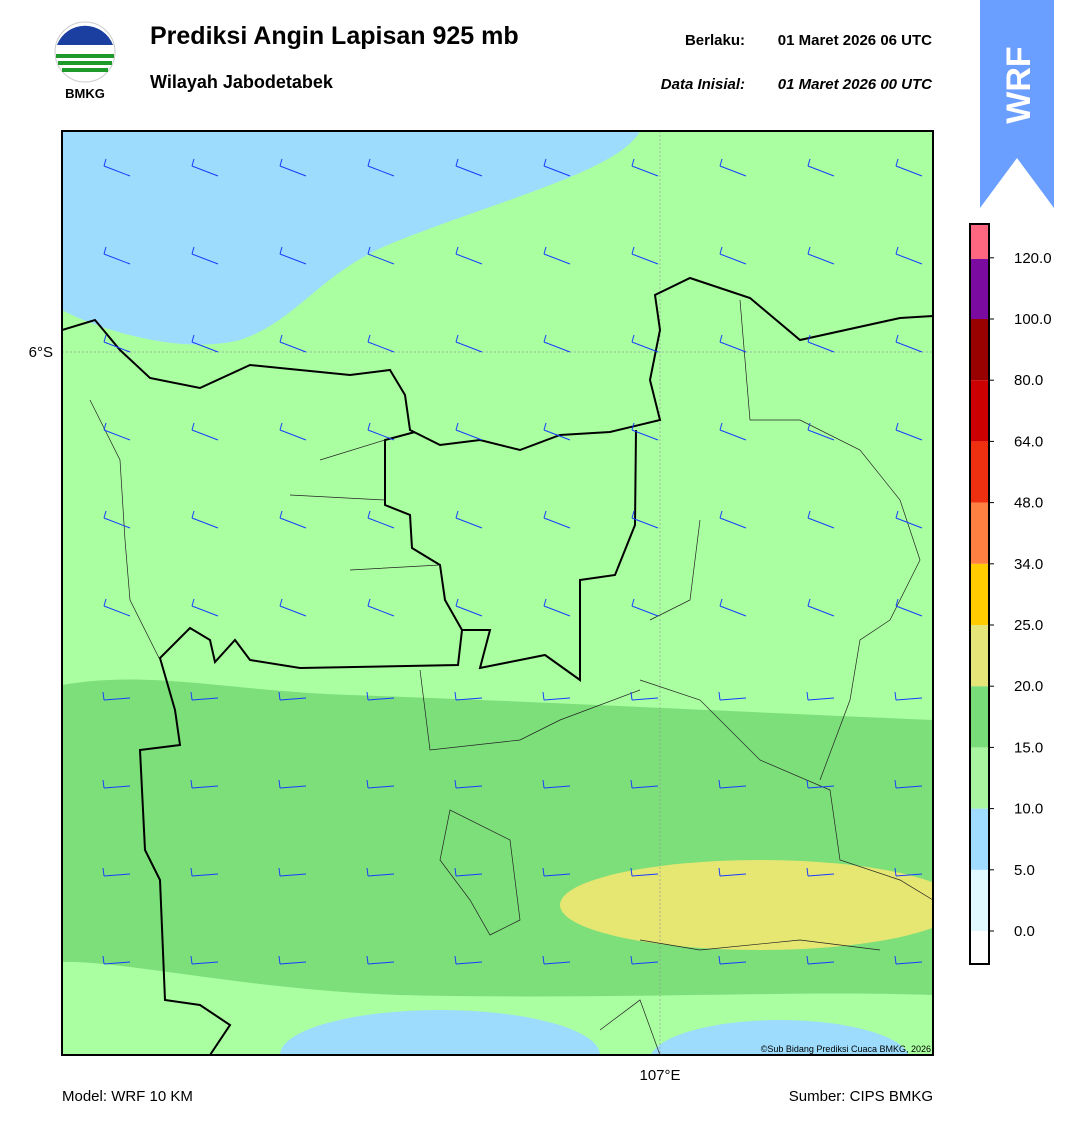 The height and width of the screenshot is (1133, 1081). Describe the element at coordinates (1028, 564) in the screenshot. I see `colorbar-label: 34.0` at that location.